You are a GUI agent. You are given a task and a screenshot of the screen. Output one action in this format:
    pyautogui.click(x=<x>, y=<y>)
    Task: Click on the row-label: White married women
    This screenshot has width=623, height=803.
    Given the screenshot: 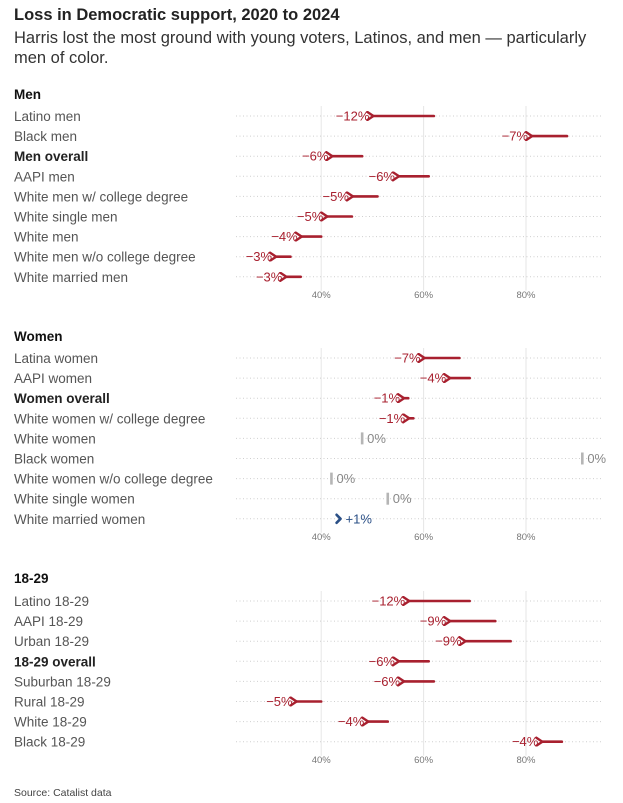 What is the action you would take?
    pyautogui.click(x=79, y=519)
    